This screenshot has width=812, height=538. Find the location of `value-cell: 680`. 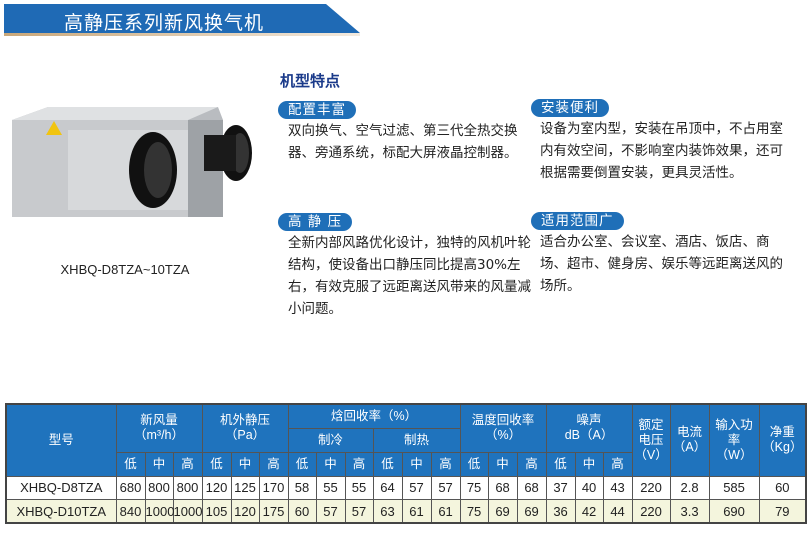

value-cell: 680 is located at coordinates (130, 487).